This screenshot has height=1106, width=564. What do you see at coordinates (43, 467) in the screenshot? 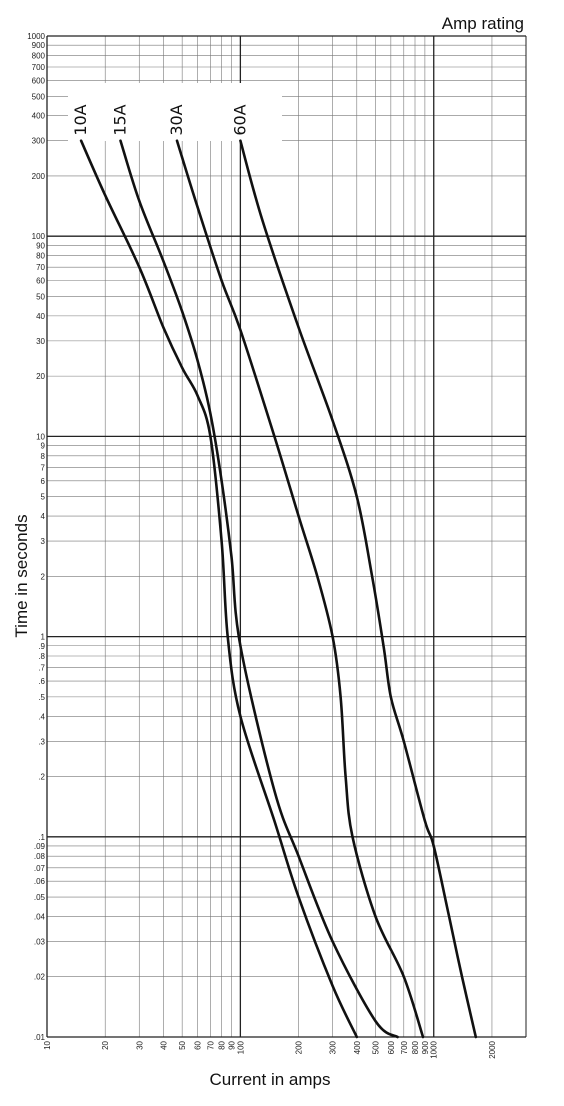
I see `y-tick-label: 7` at bounding box center [43, 467].